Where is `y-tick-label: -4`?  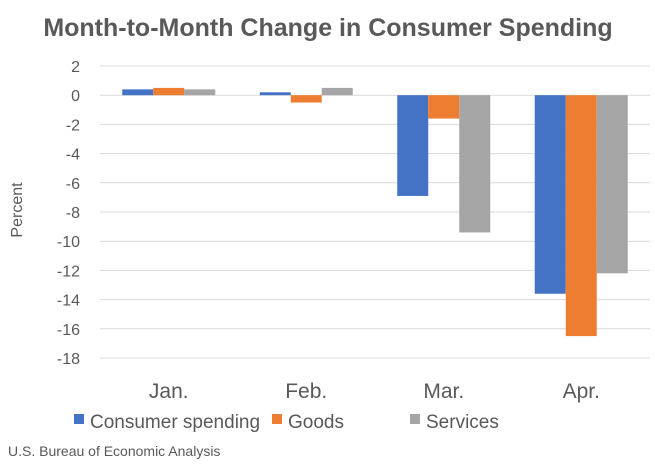
y-tick-label: -4 is located at coordinates (73, 155).